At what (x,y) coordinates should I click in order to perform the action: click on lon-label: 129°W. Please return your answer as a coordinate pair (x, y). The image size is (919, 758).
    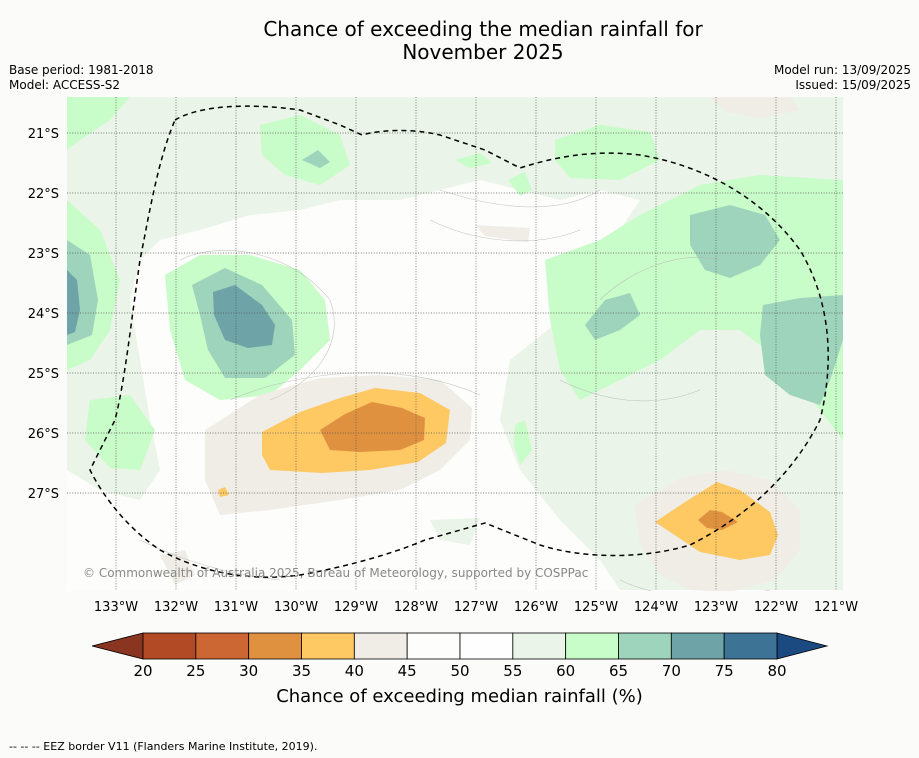
    Looking at the image, I should click on (356, 607).